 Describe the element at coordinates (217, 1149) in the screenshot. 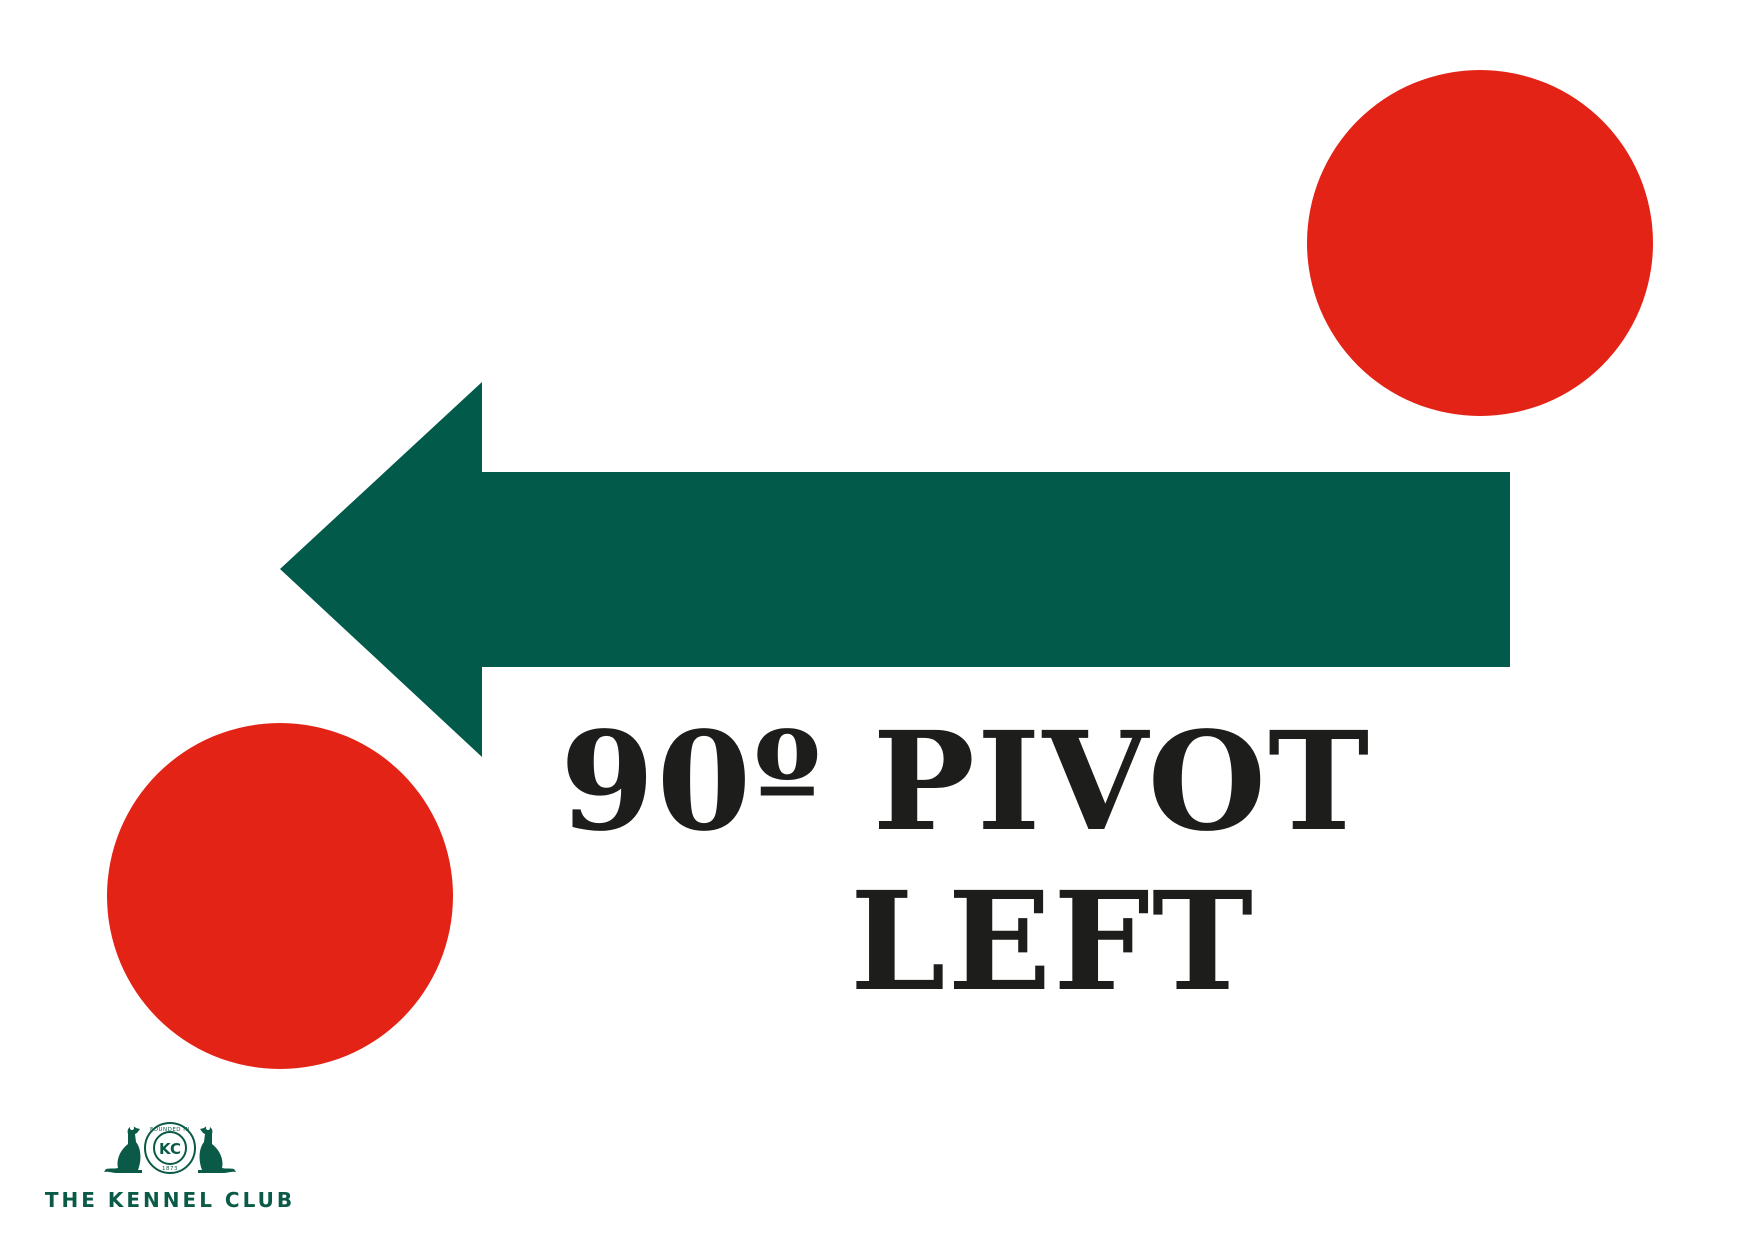

I see `dog-right-icon` at that location.